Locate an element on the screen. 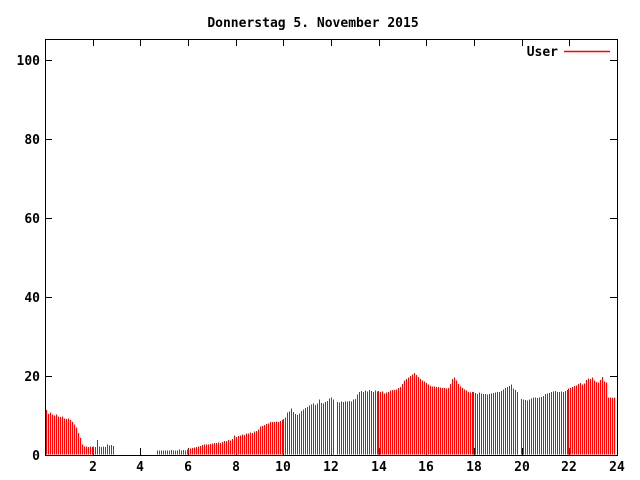 The image size is (640, 480). x-tick-label: 4 is located at coordinates (140, 467).